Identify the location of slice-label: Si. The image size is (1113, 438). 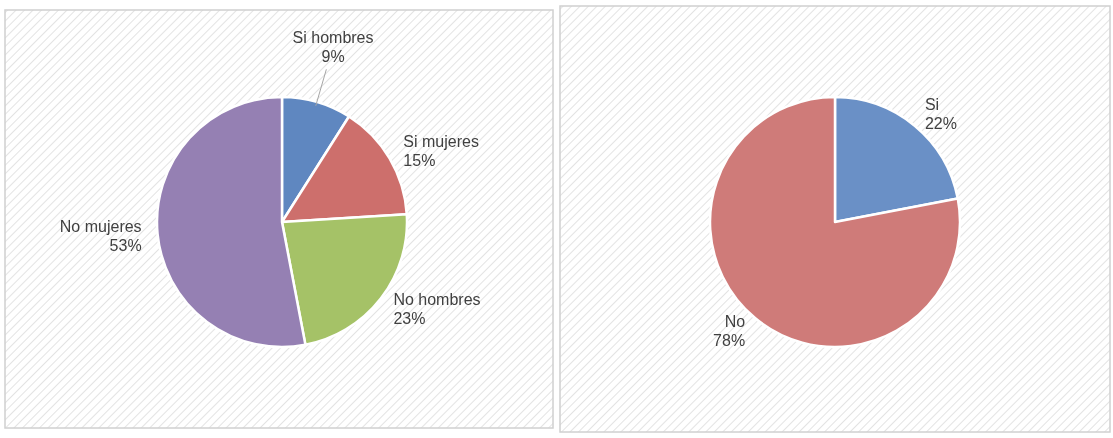
(932, 104).